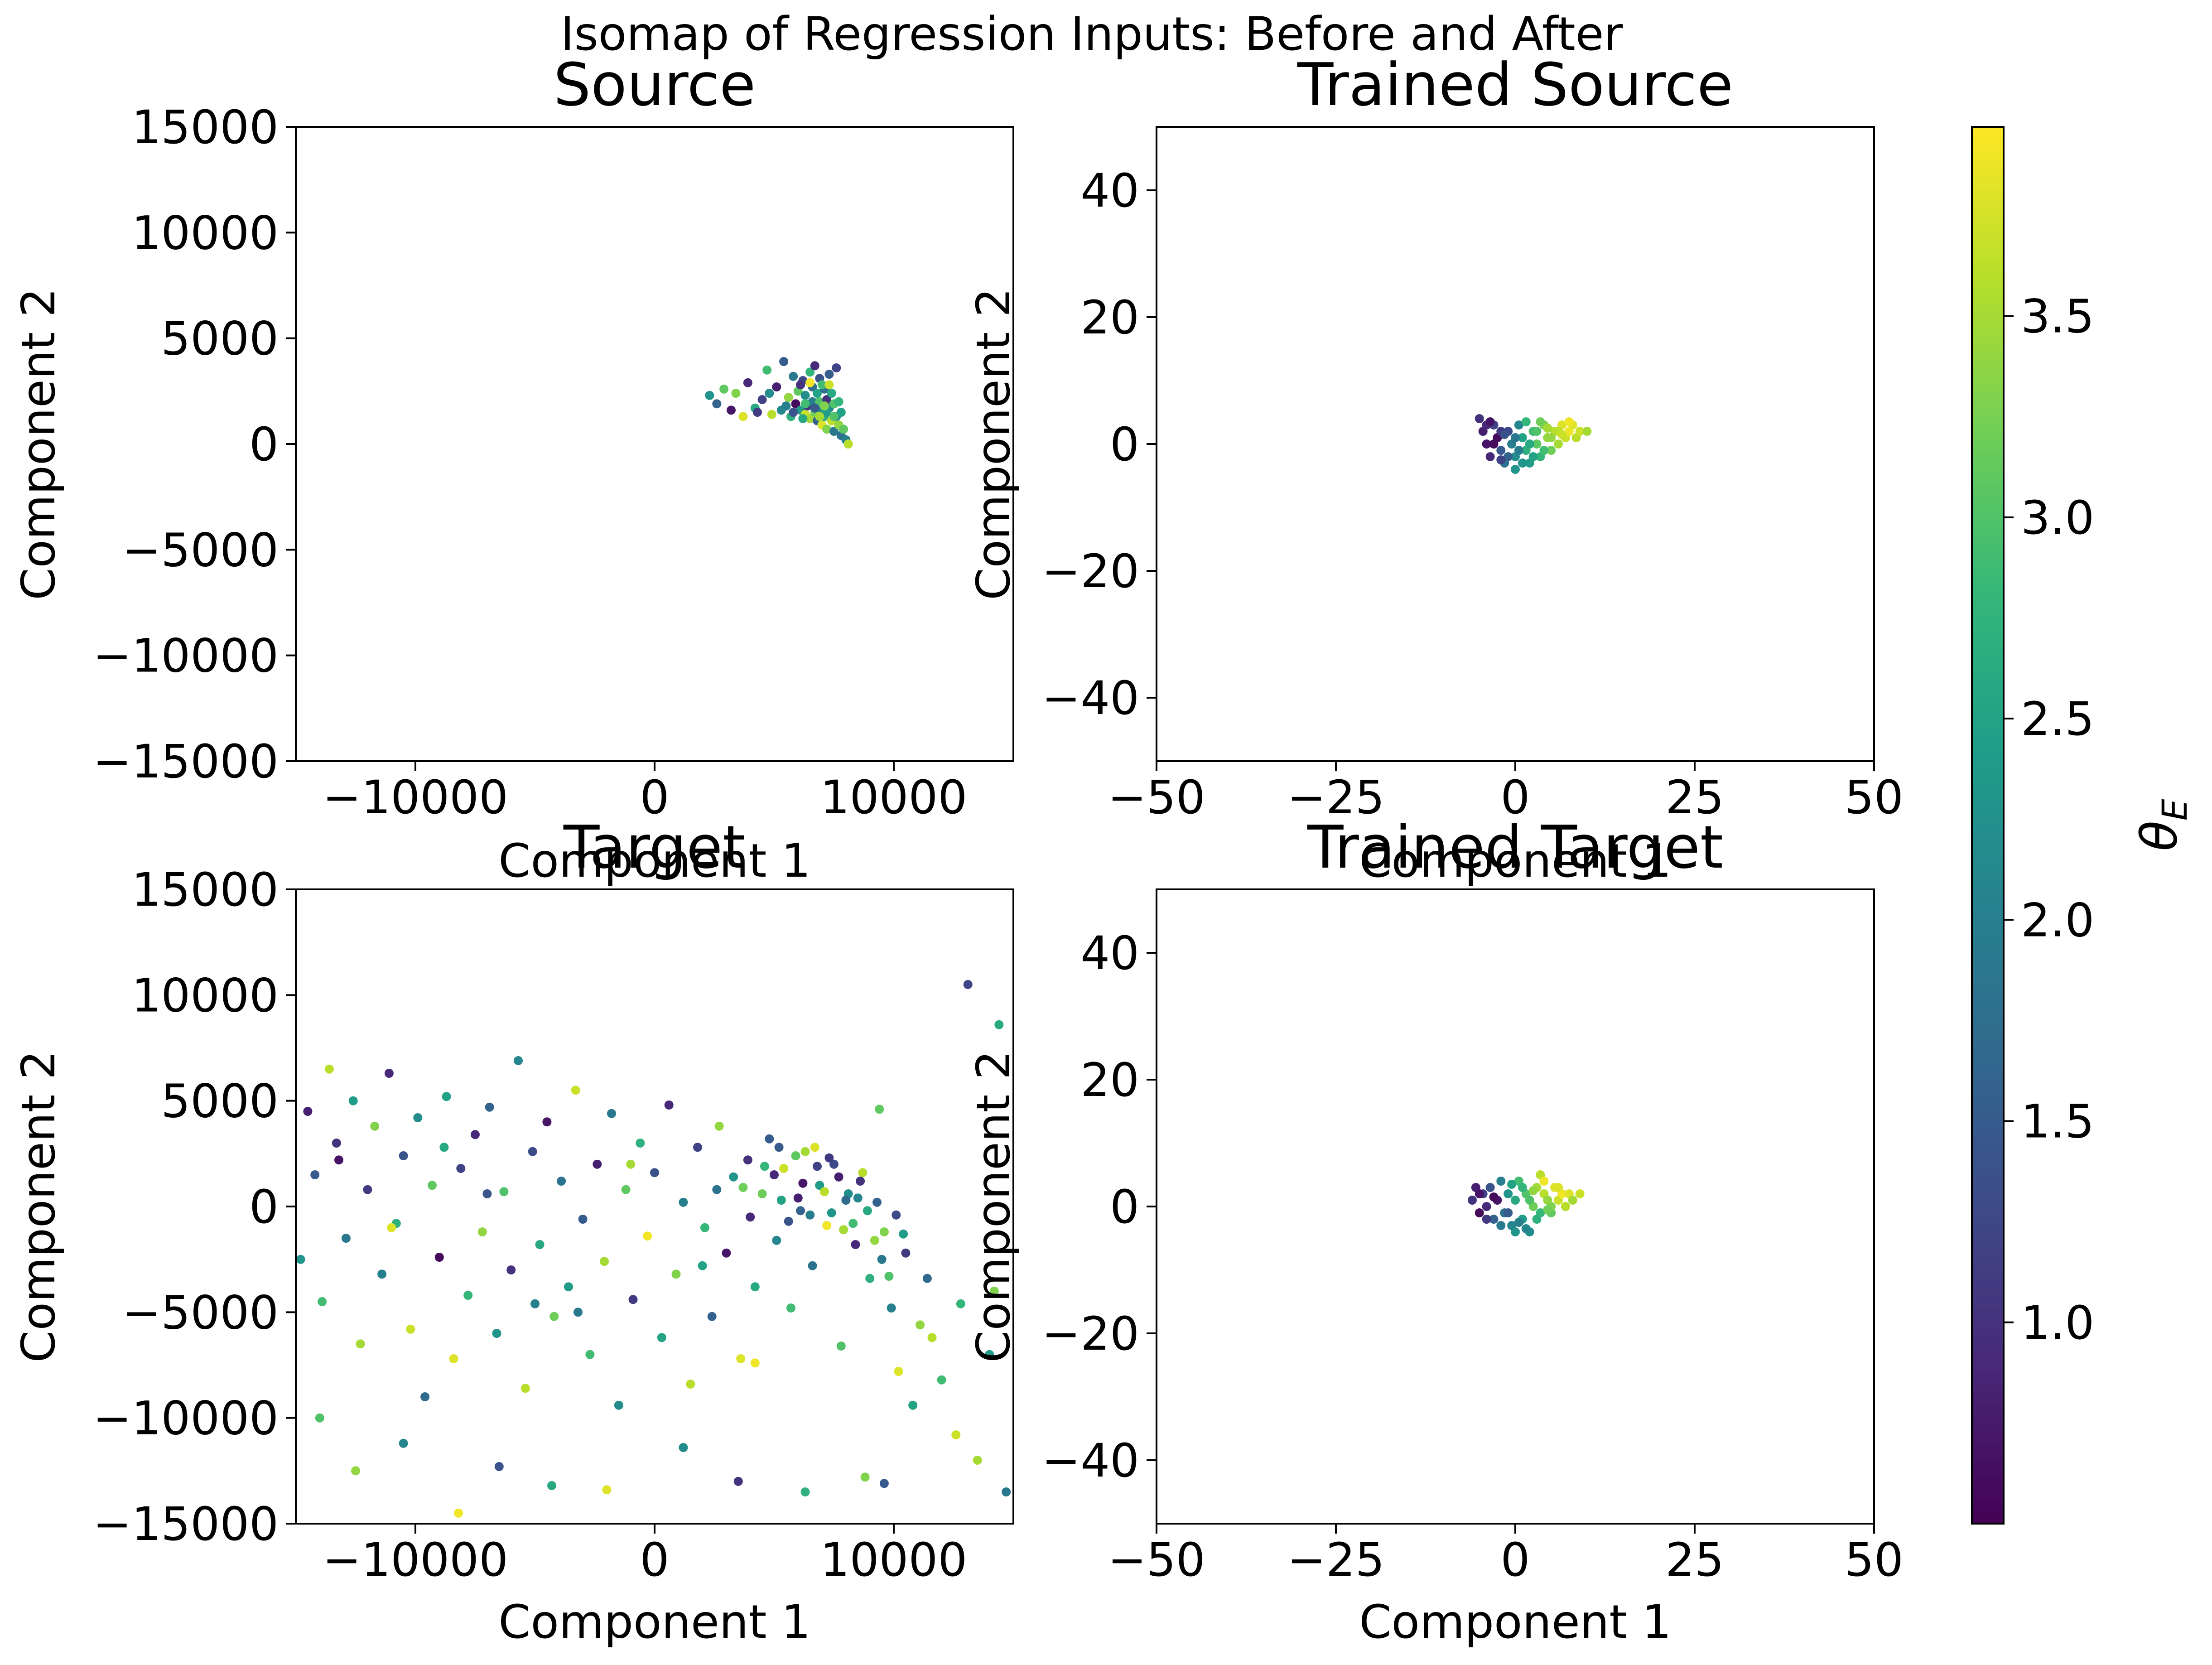 The image size is (2212, 1665). I want to click on x-tick-label: 25, so click(1694, 1560).